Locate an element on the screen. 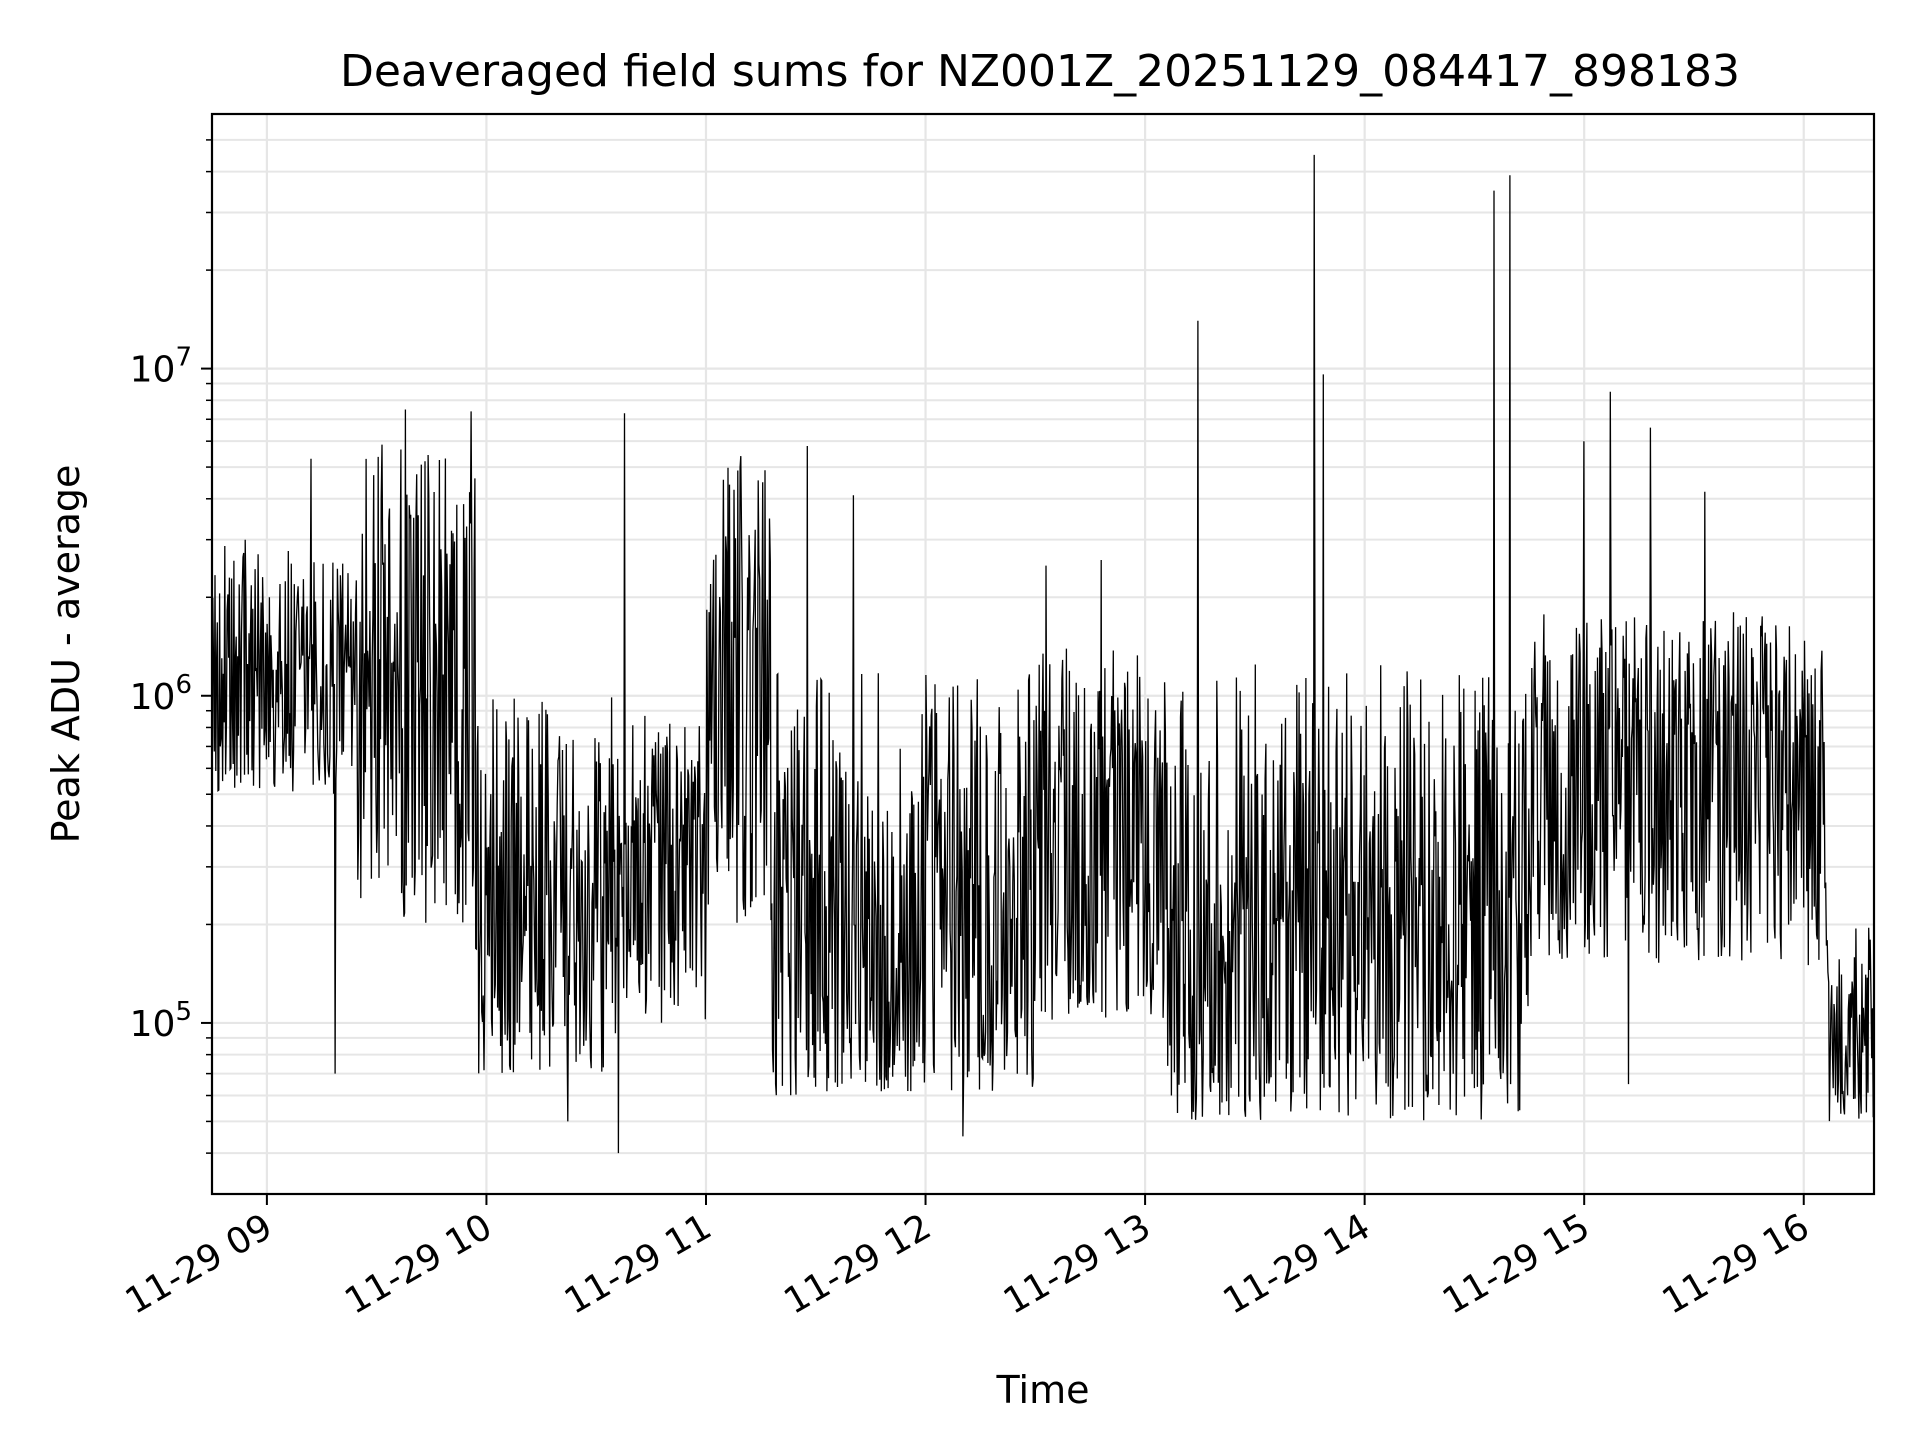 The width and height of the screenshot is (1920, 1440). x-axis-label: Time is located at coordinates (1043, 1390).